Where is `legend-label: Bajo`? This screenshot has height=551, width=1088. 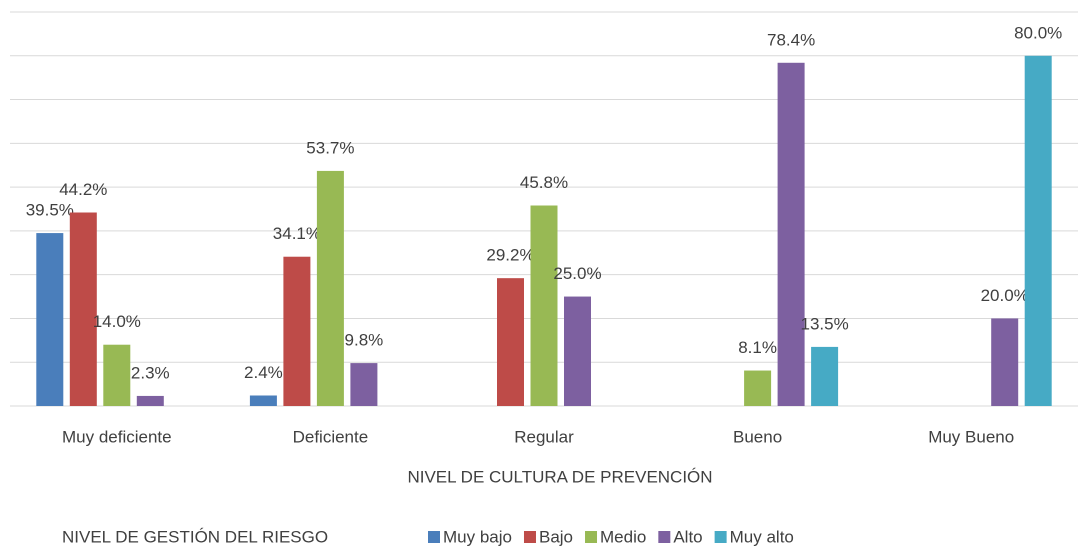 legend-label: Bajo is located at coordinates (556, 536).